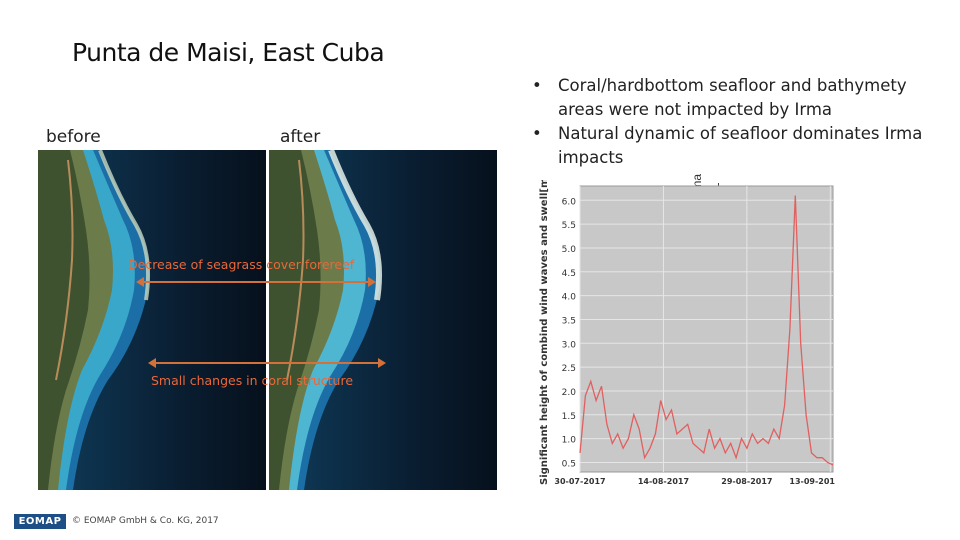 The width and height of the screenshot is (960, 540). I want to click on after-satellite-image, so click(383, 320).